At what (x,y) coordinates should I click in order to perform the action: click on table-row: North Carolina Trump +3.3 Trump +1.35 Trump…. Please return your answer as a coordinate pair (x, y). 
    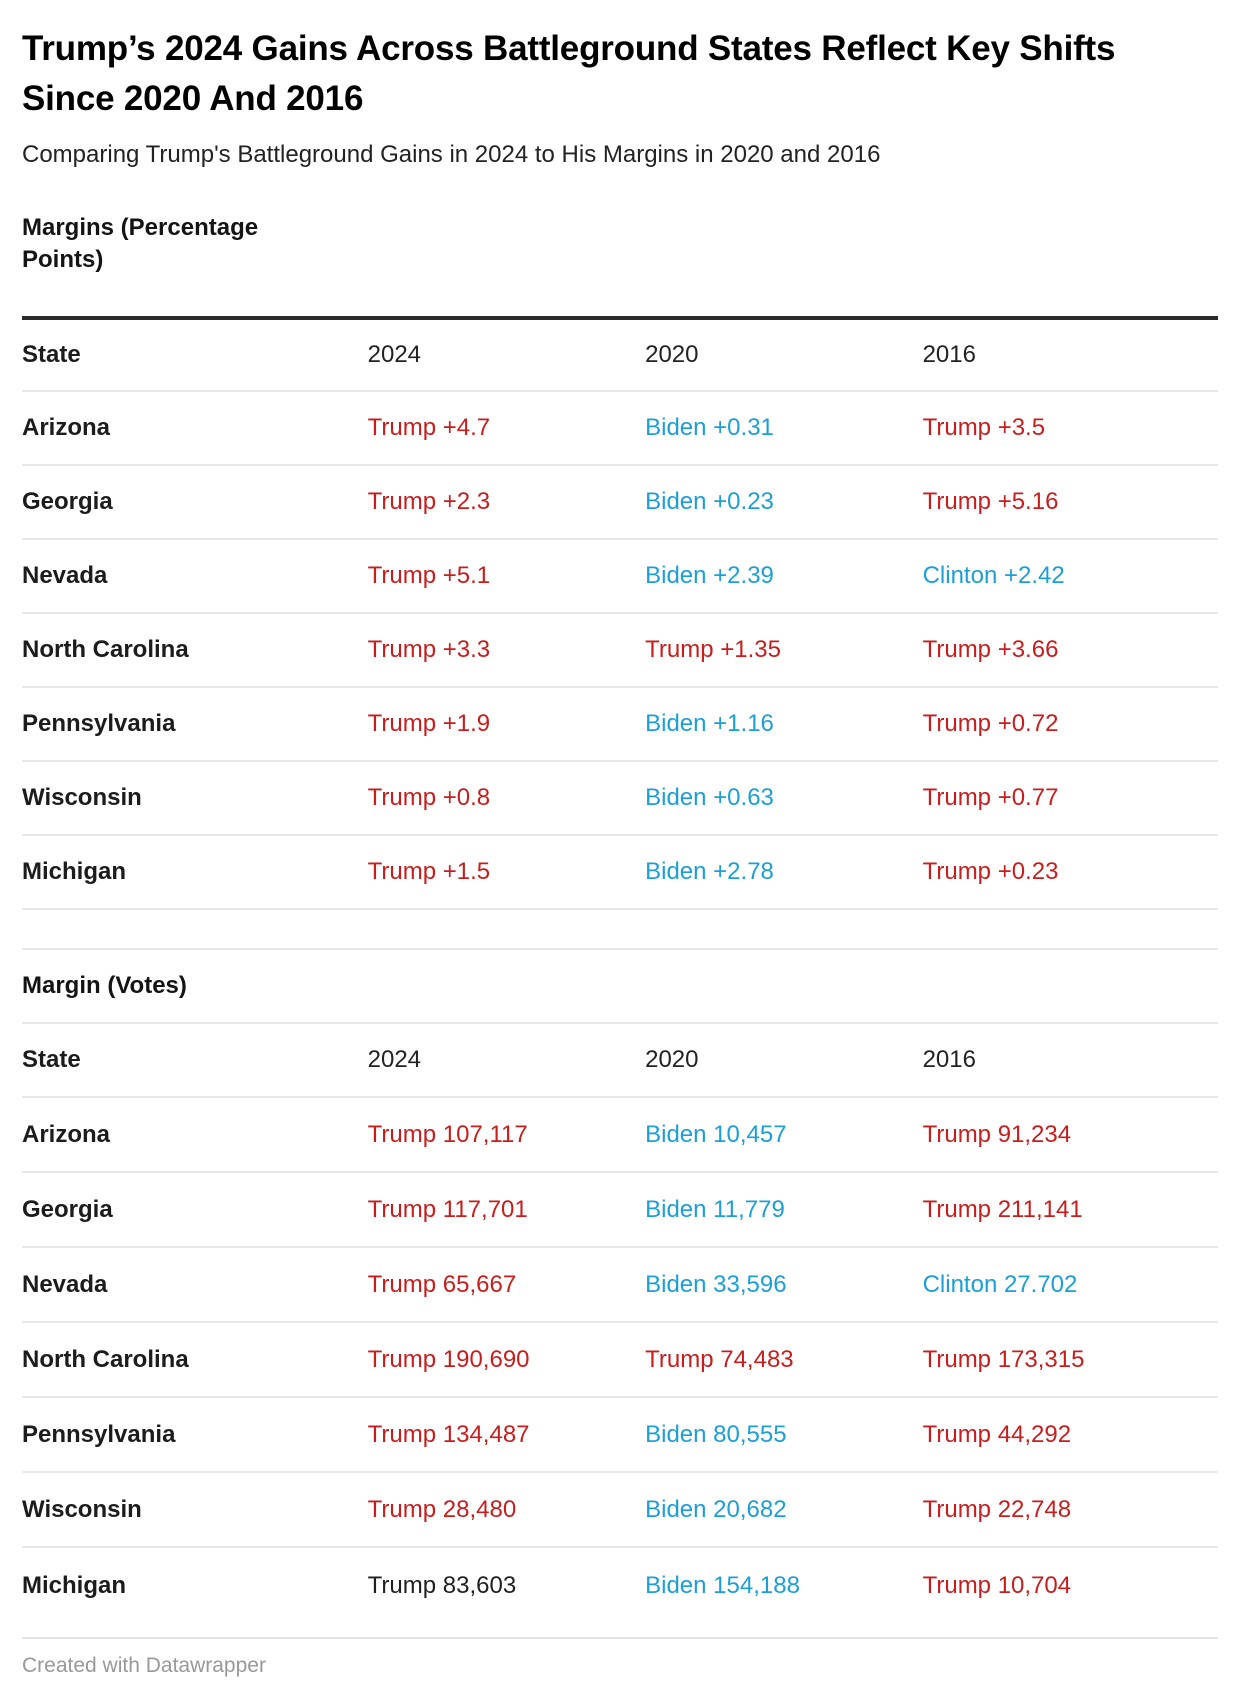
    Looking at the image, I should click on (620, 651).